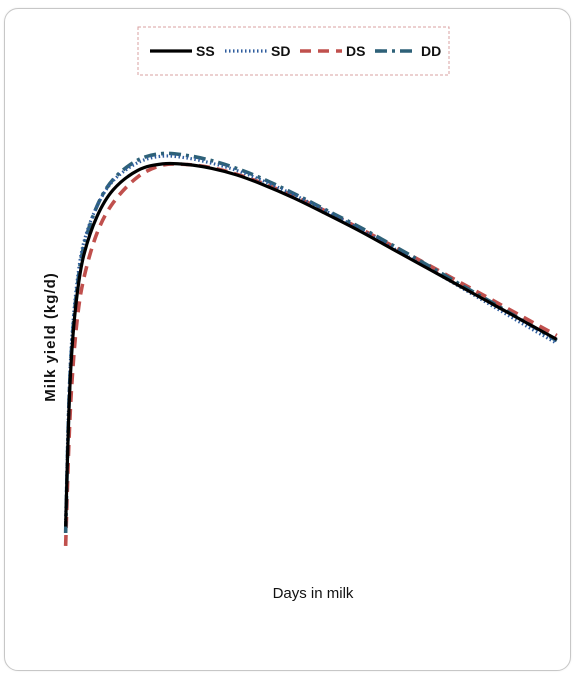 The image size is (575, 677). Describe the element at coordinates (431, 51) in the screenshot. I see `legend-label-dd: DD` at that location.